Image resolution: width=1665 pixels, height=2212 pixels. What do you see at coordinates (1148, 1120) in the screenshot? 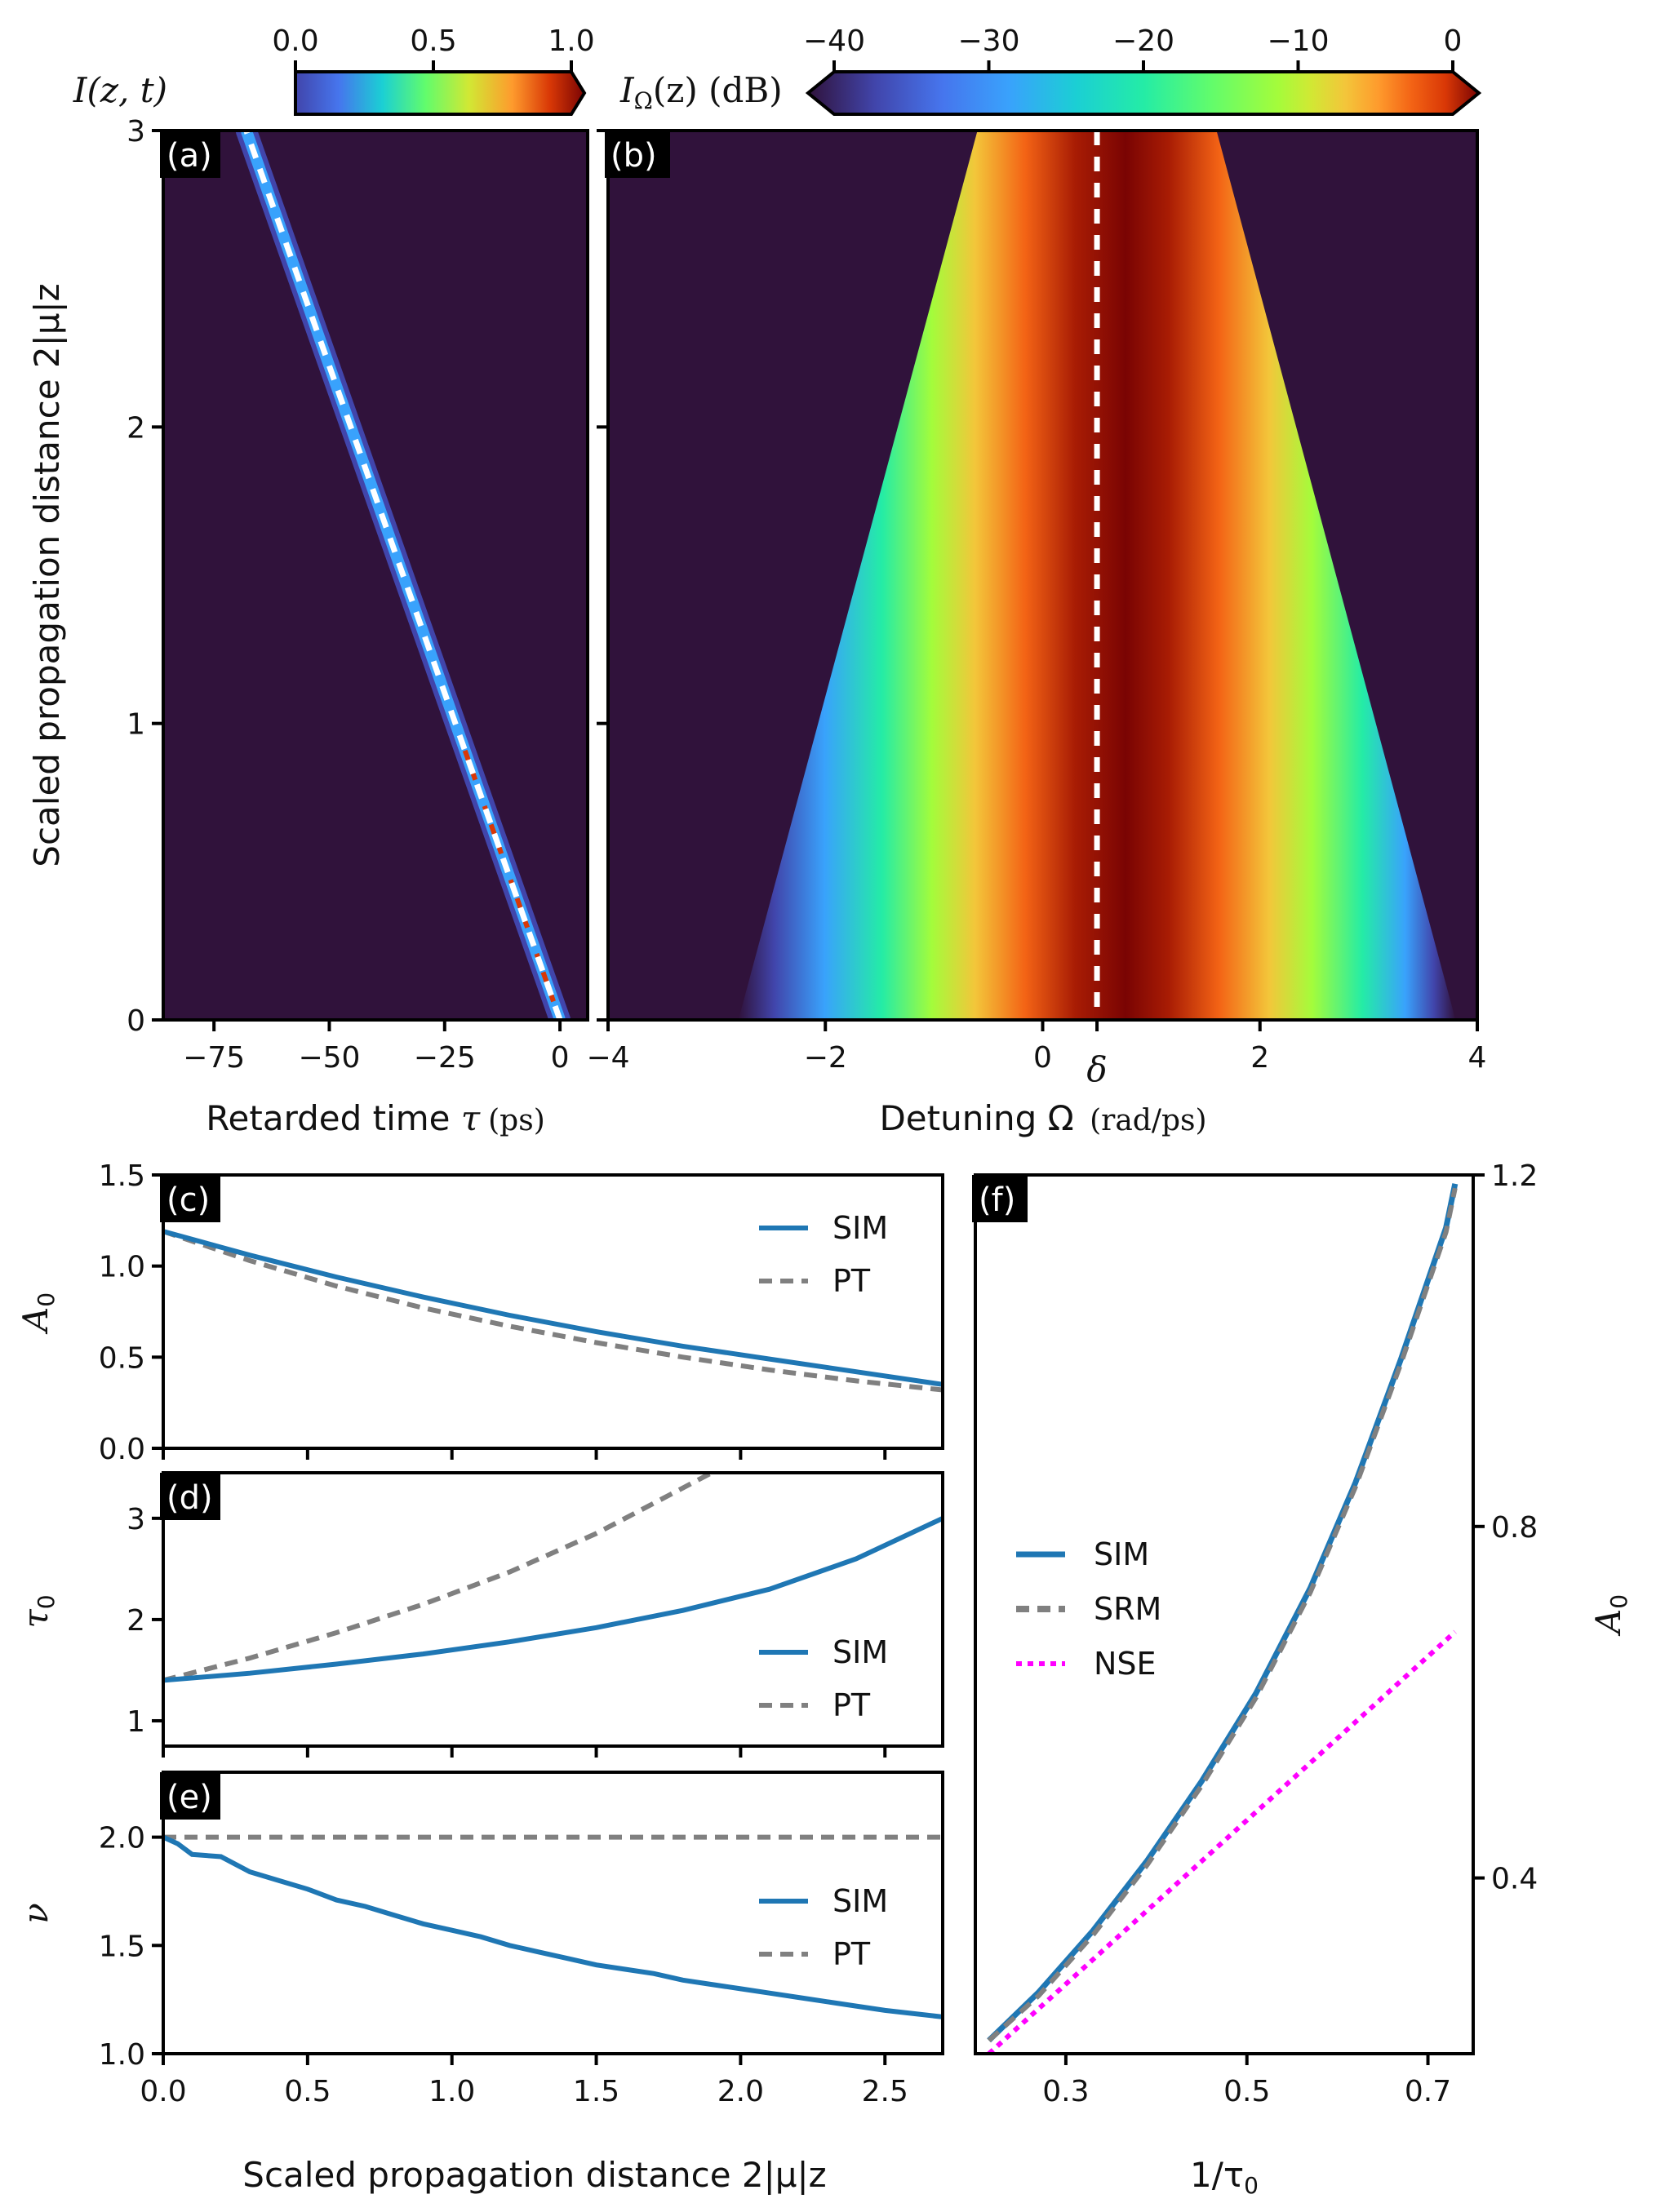
I see `panel-b-xlabel-unit: (rad/ps)` at bounding box center [1148, 1120].